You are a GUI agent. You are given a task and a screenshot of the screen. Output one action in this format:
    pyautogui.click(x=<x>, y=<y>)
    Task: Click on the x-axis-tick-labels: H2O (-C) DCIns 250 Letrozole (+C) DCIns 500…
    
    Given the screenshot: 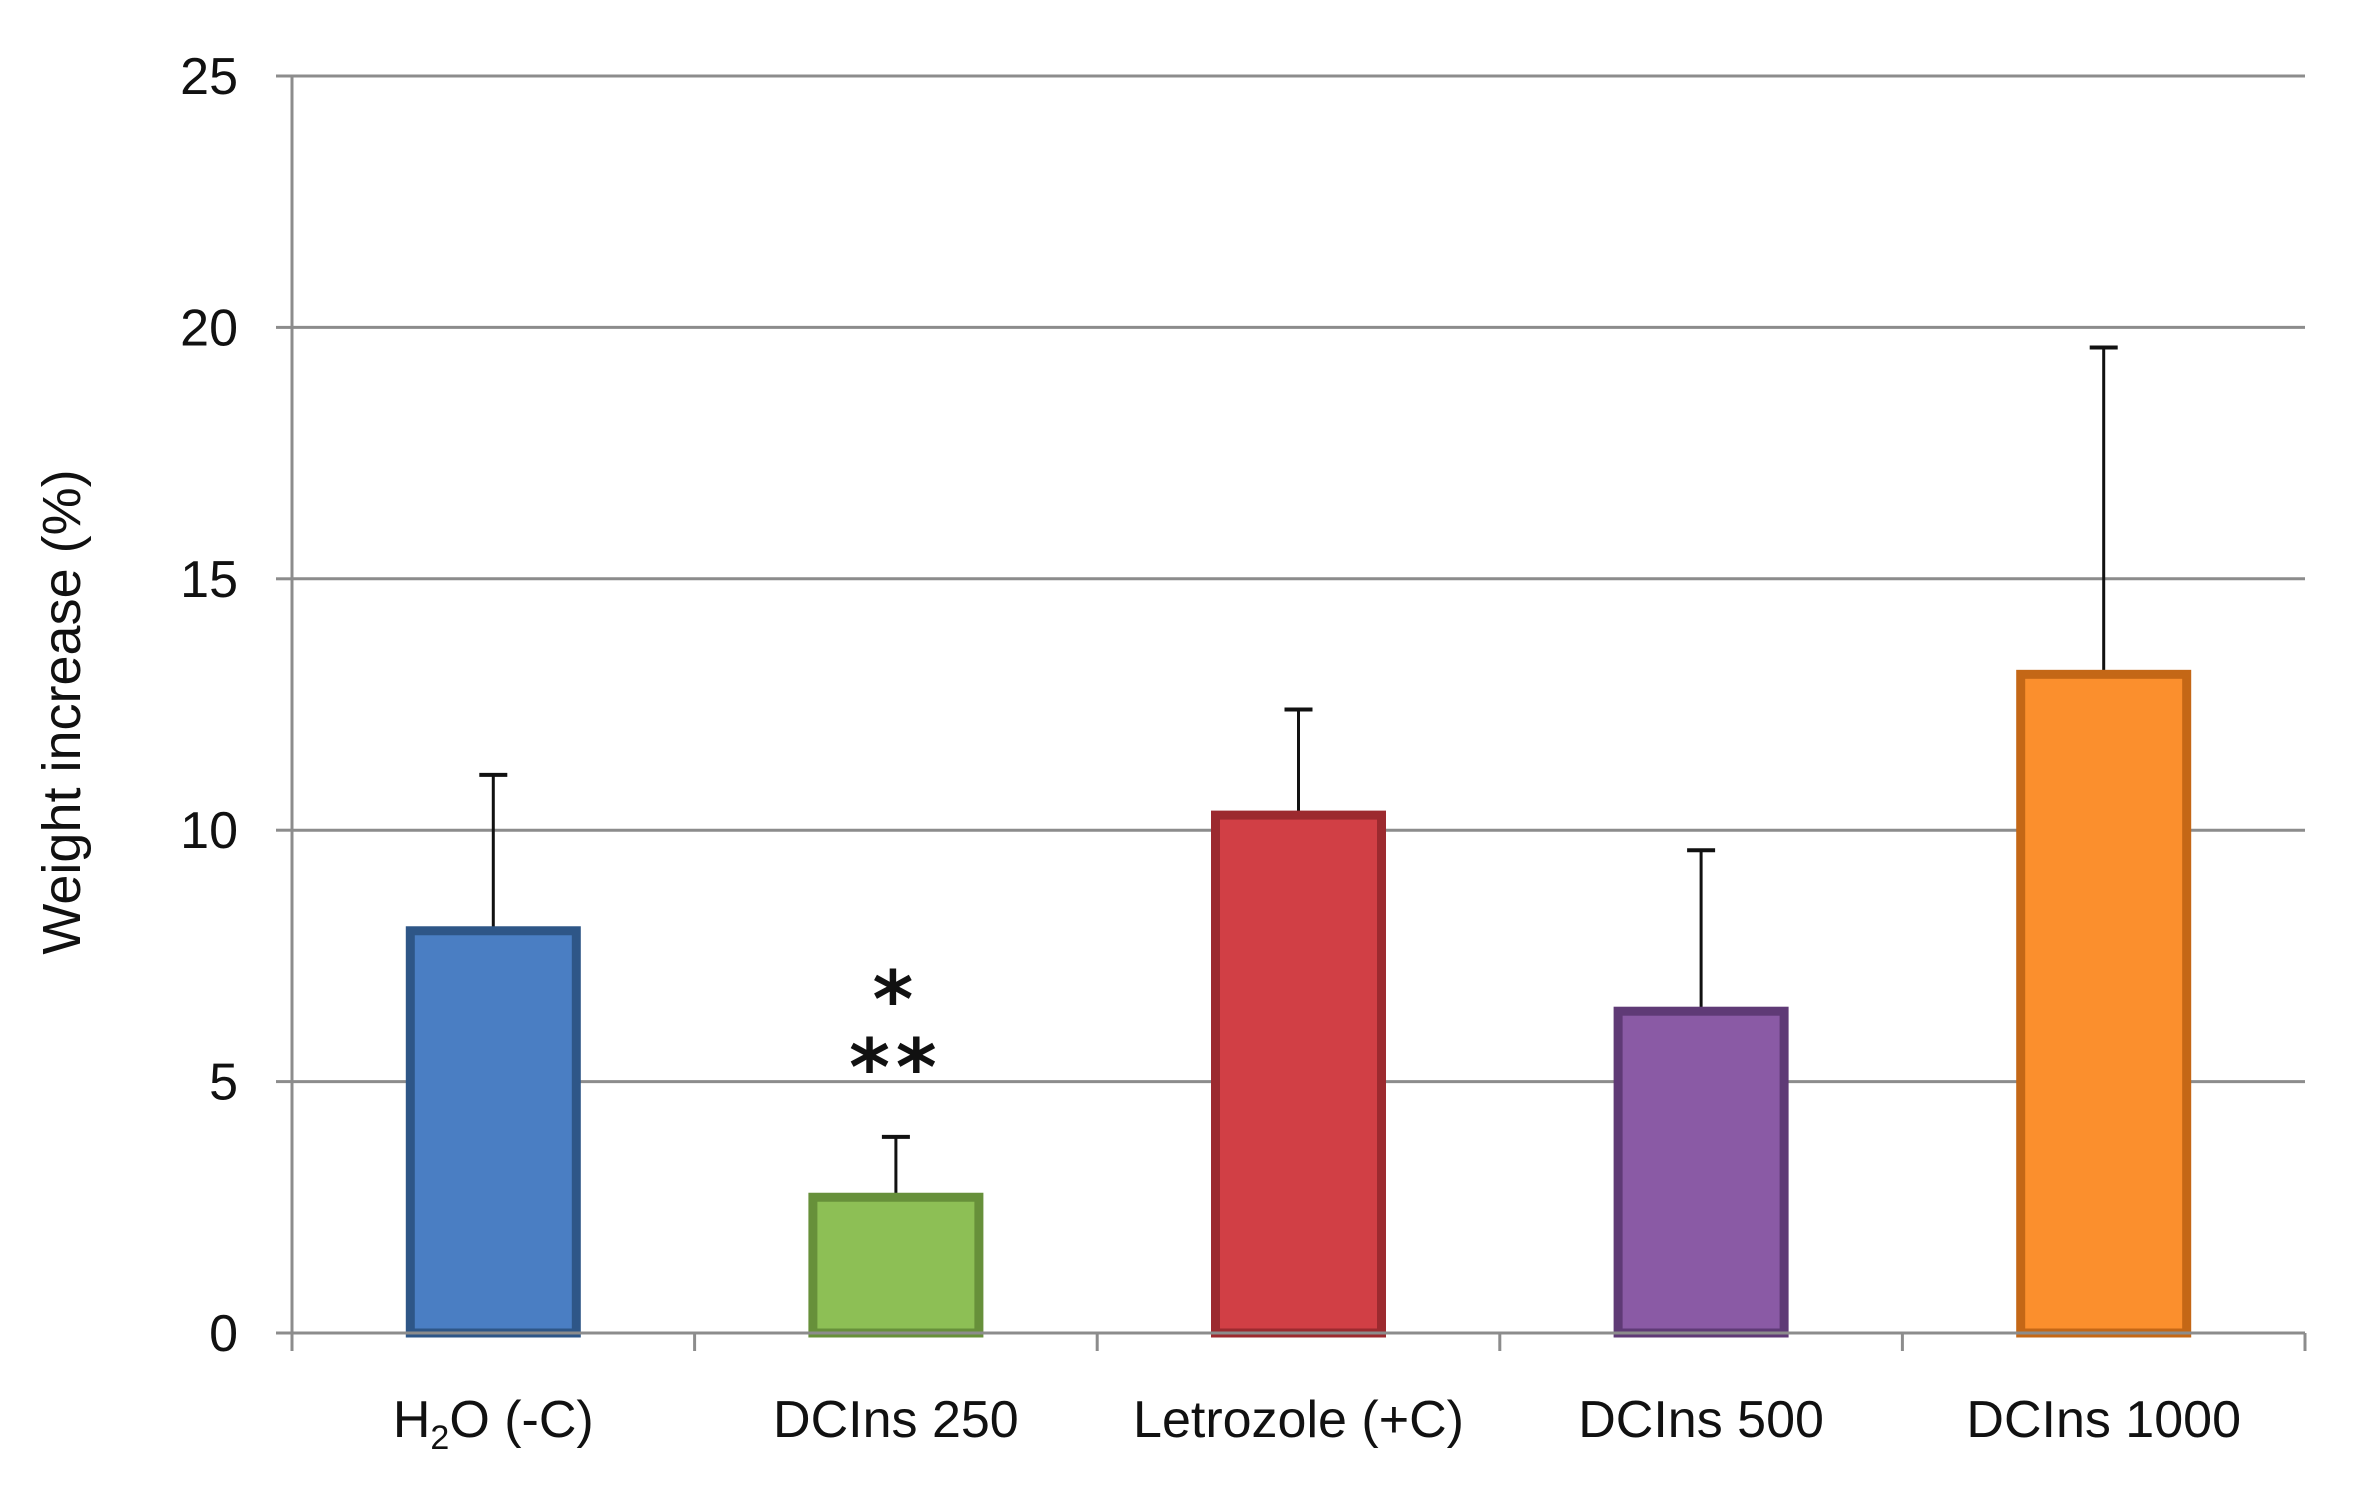 What is the action you would take?
    pyautogui.click(x=1317, y=1424)
    